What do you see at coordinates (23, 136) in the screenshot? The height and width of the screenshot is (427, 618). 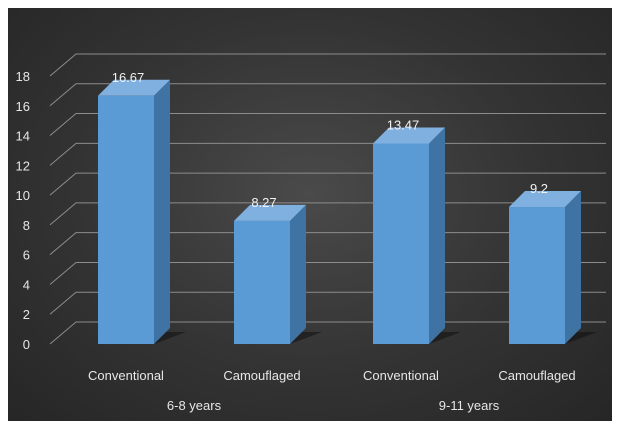 I see `y-tick-label: 14` at bounding box center [23, 136].